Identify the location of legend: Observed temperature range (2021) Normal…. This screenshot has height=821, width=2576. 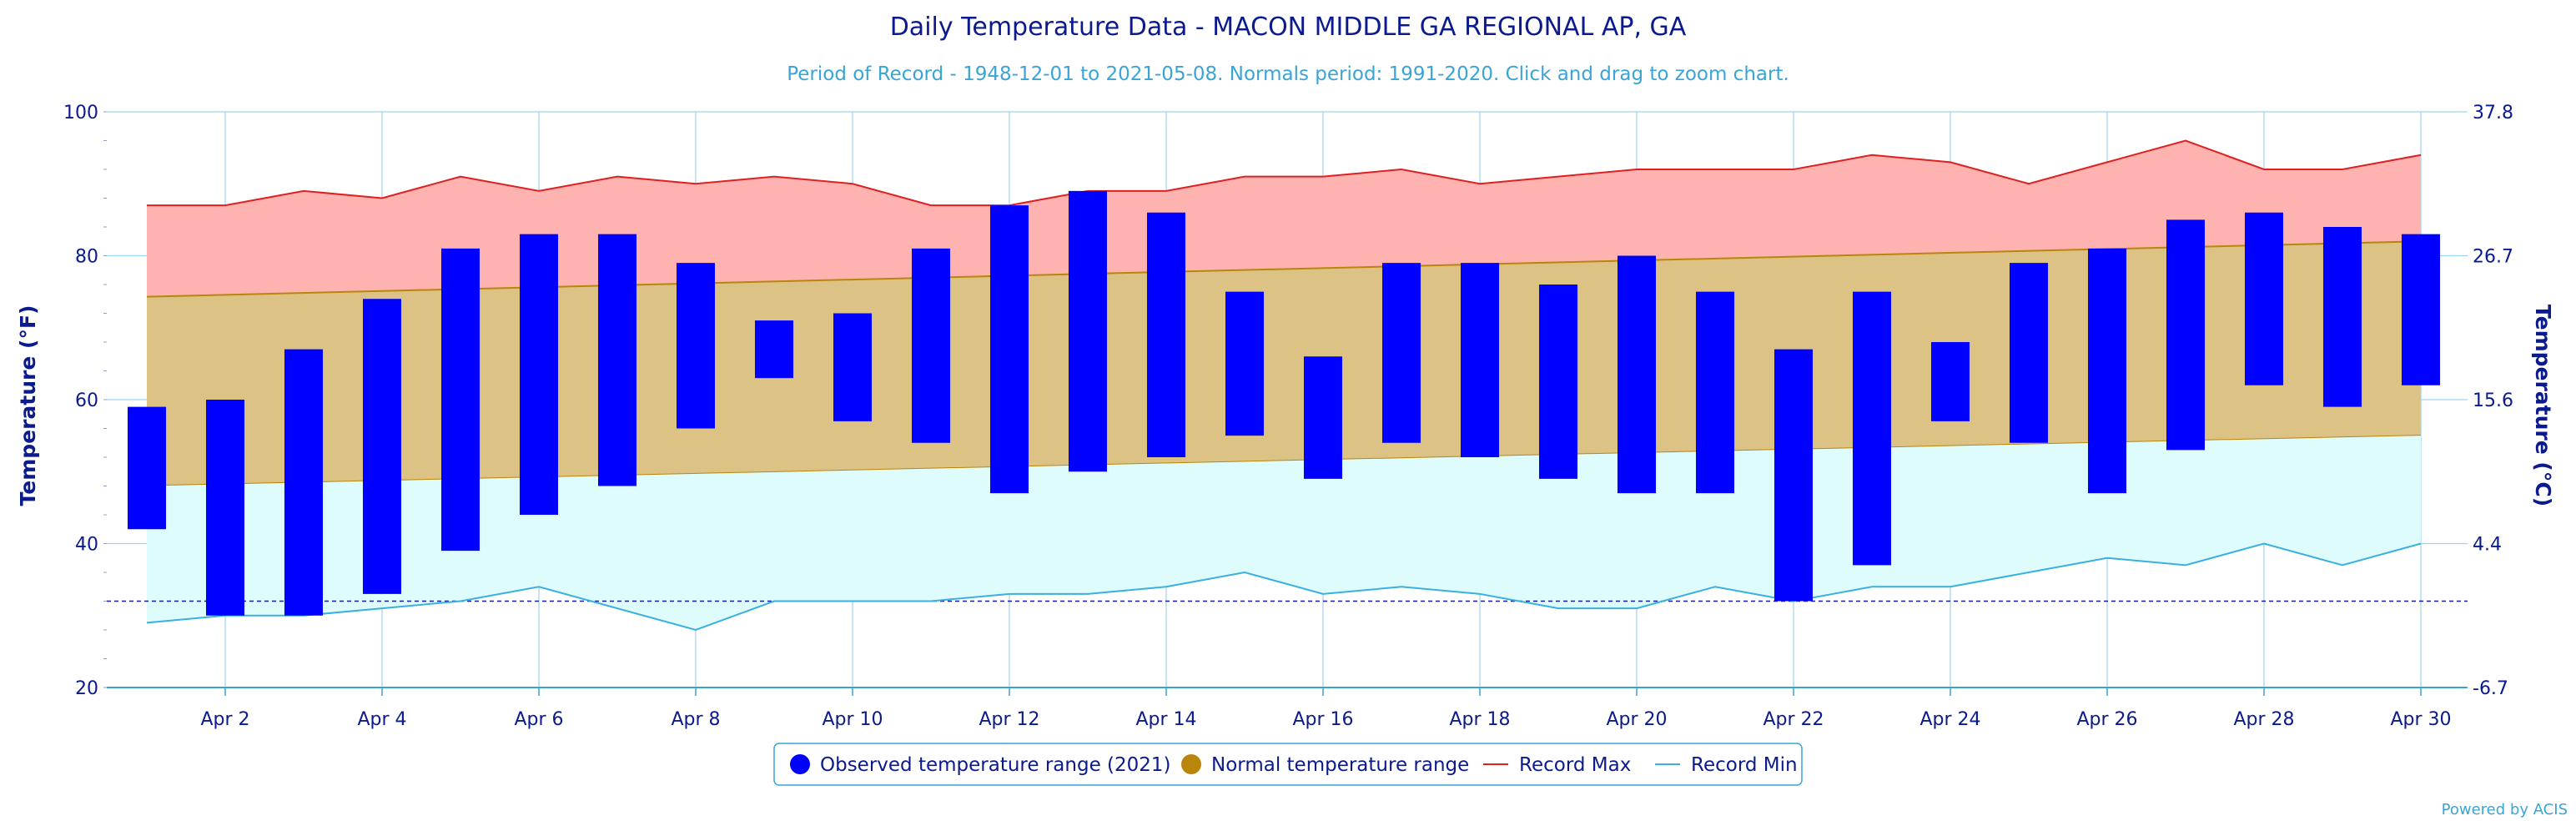
(1288, 764).